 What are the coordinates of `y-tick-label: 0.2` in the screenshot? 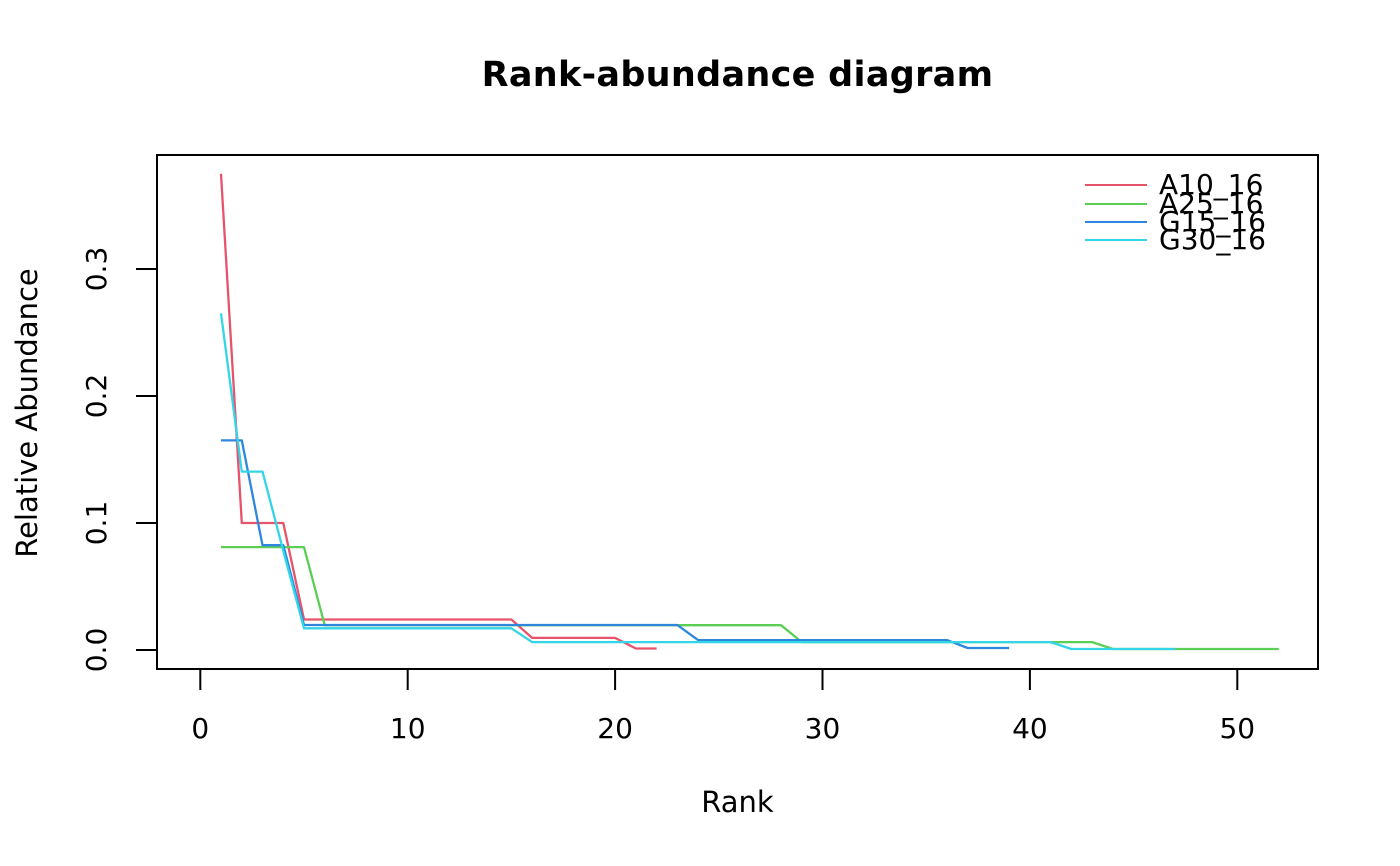 It's located at (96, 396).